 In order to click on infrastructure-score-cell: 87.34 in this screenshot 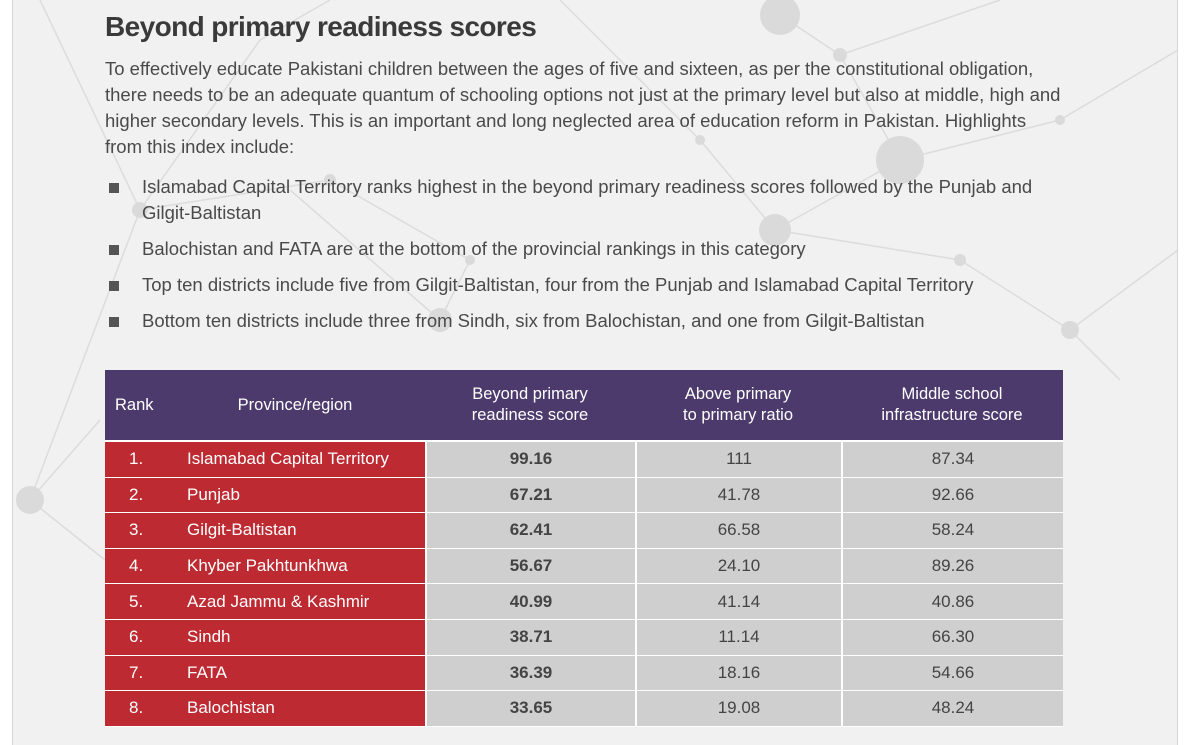, I will do `click(952, 459)`.